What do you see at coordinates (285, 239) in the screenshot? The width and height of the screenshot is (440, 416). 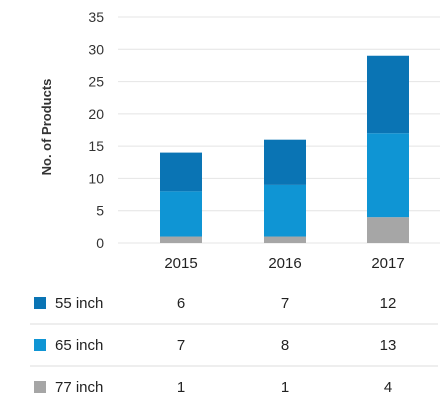 I see `bar-2016-77-inch` at bounding box center [285, 239].